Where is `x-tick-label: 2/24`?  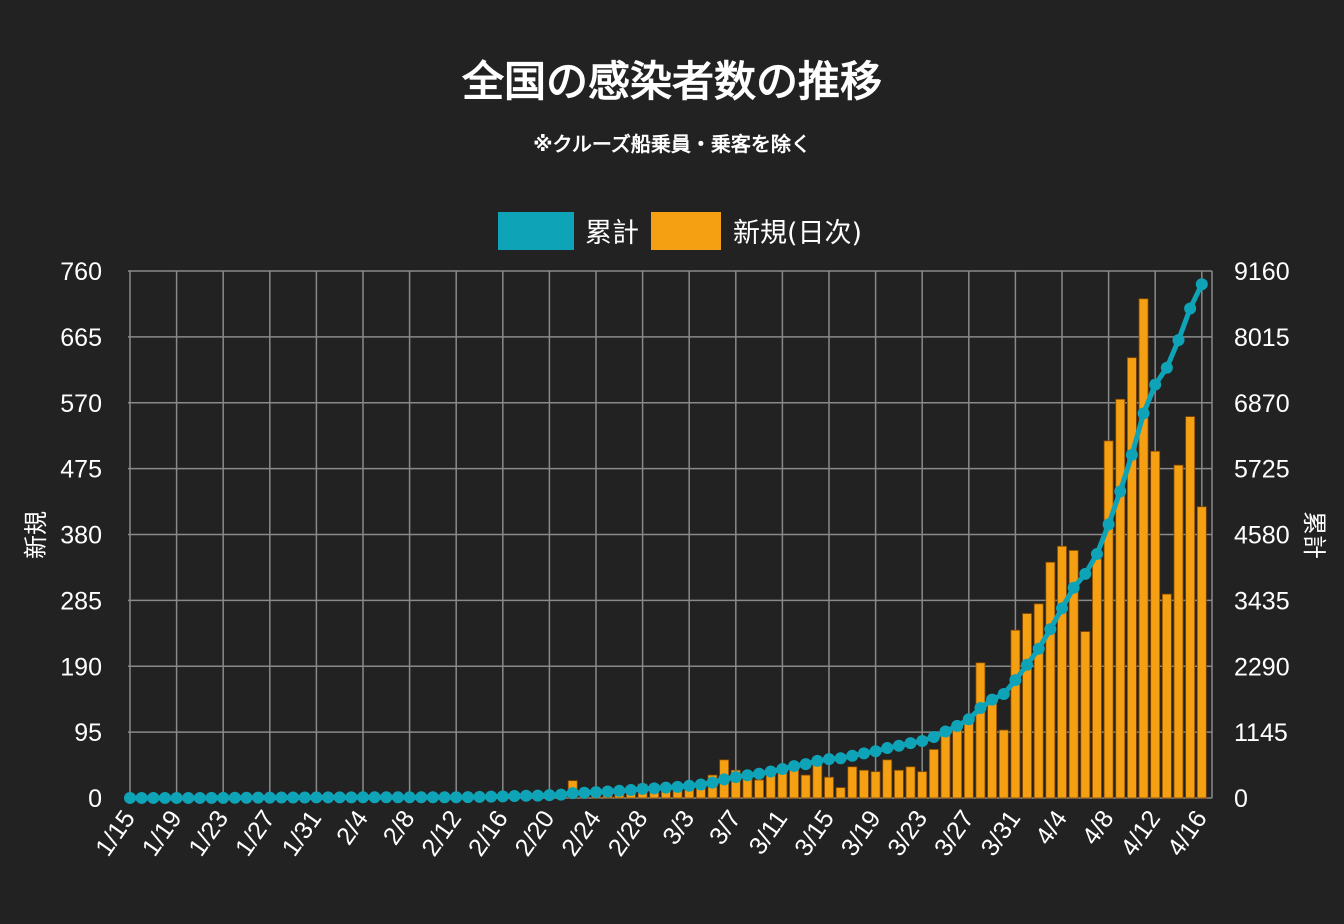 x-tick-label: 2/24 is located at coordinates (581, 833).